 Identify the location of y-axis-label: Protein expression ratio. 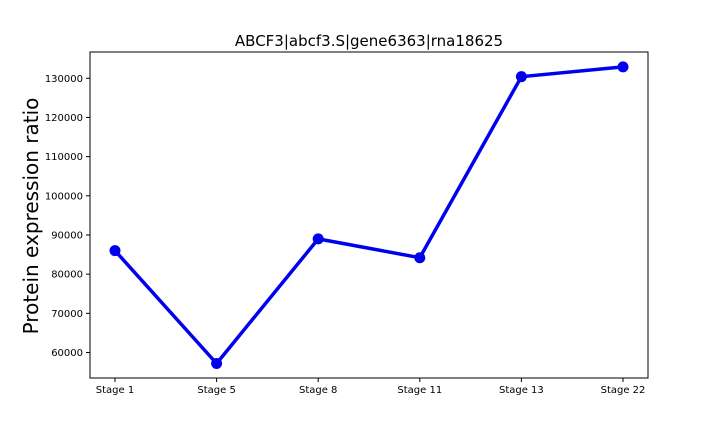
(31, 216).